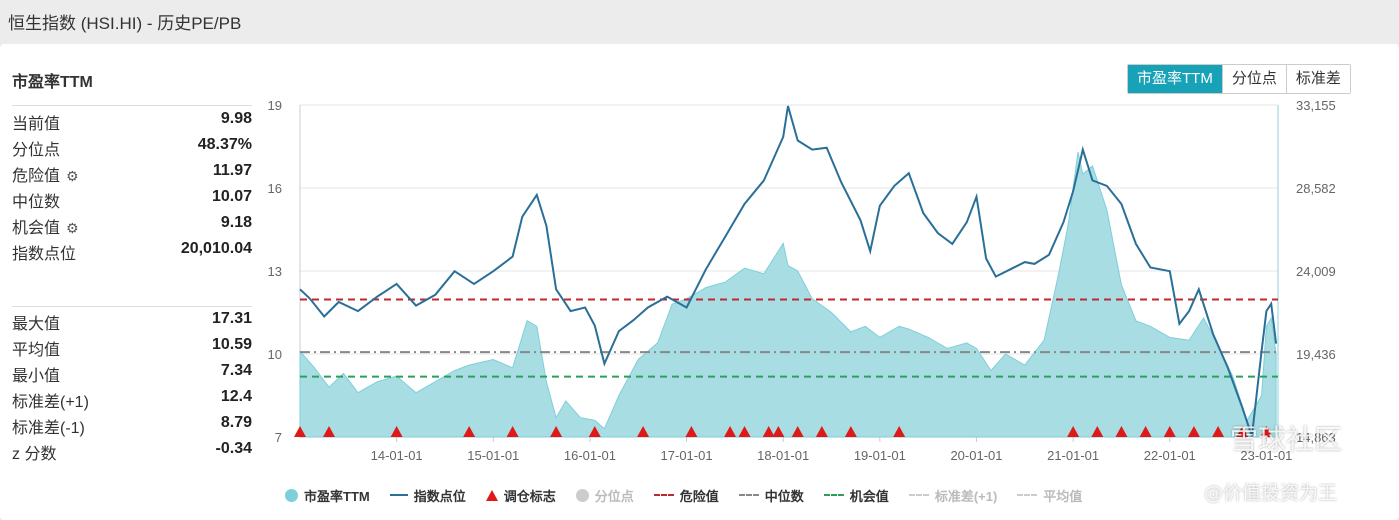 This screenshot has width=1399, height=520. I want to click on x-tick-label: 14-01-01, so click(397, 455).